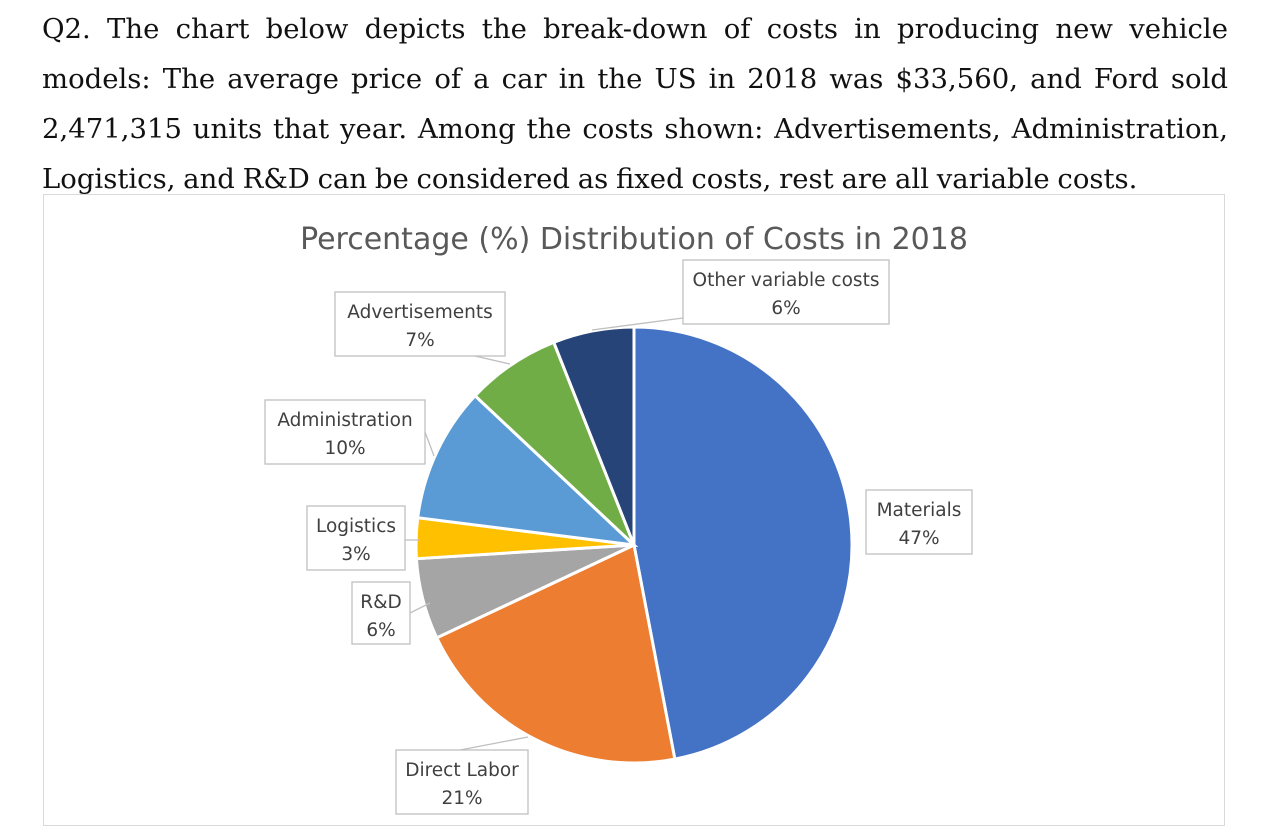 This screenshot has width=1284, height=836. What do you see at coordinates (429, 444) in the screenshot?
I see `leader-line-administration` at bounding box center [429, 444].